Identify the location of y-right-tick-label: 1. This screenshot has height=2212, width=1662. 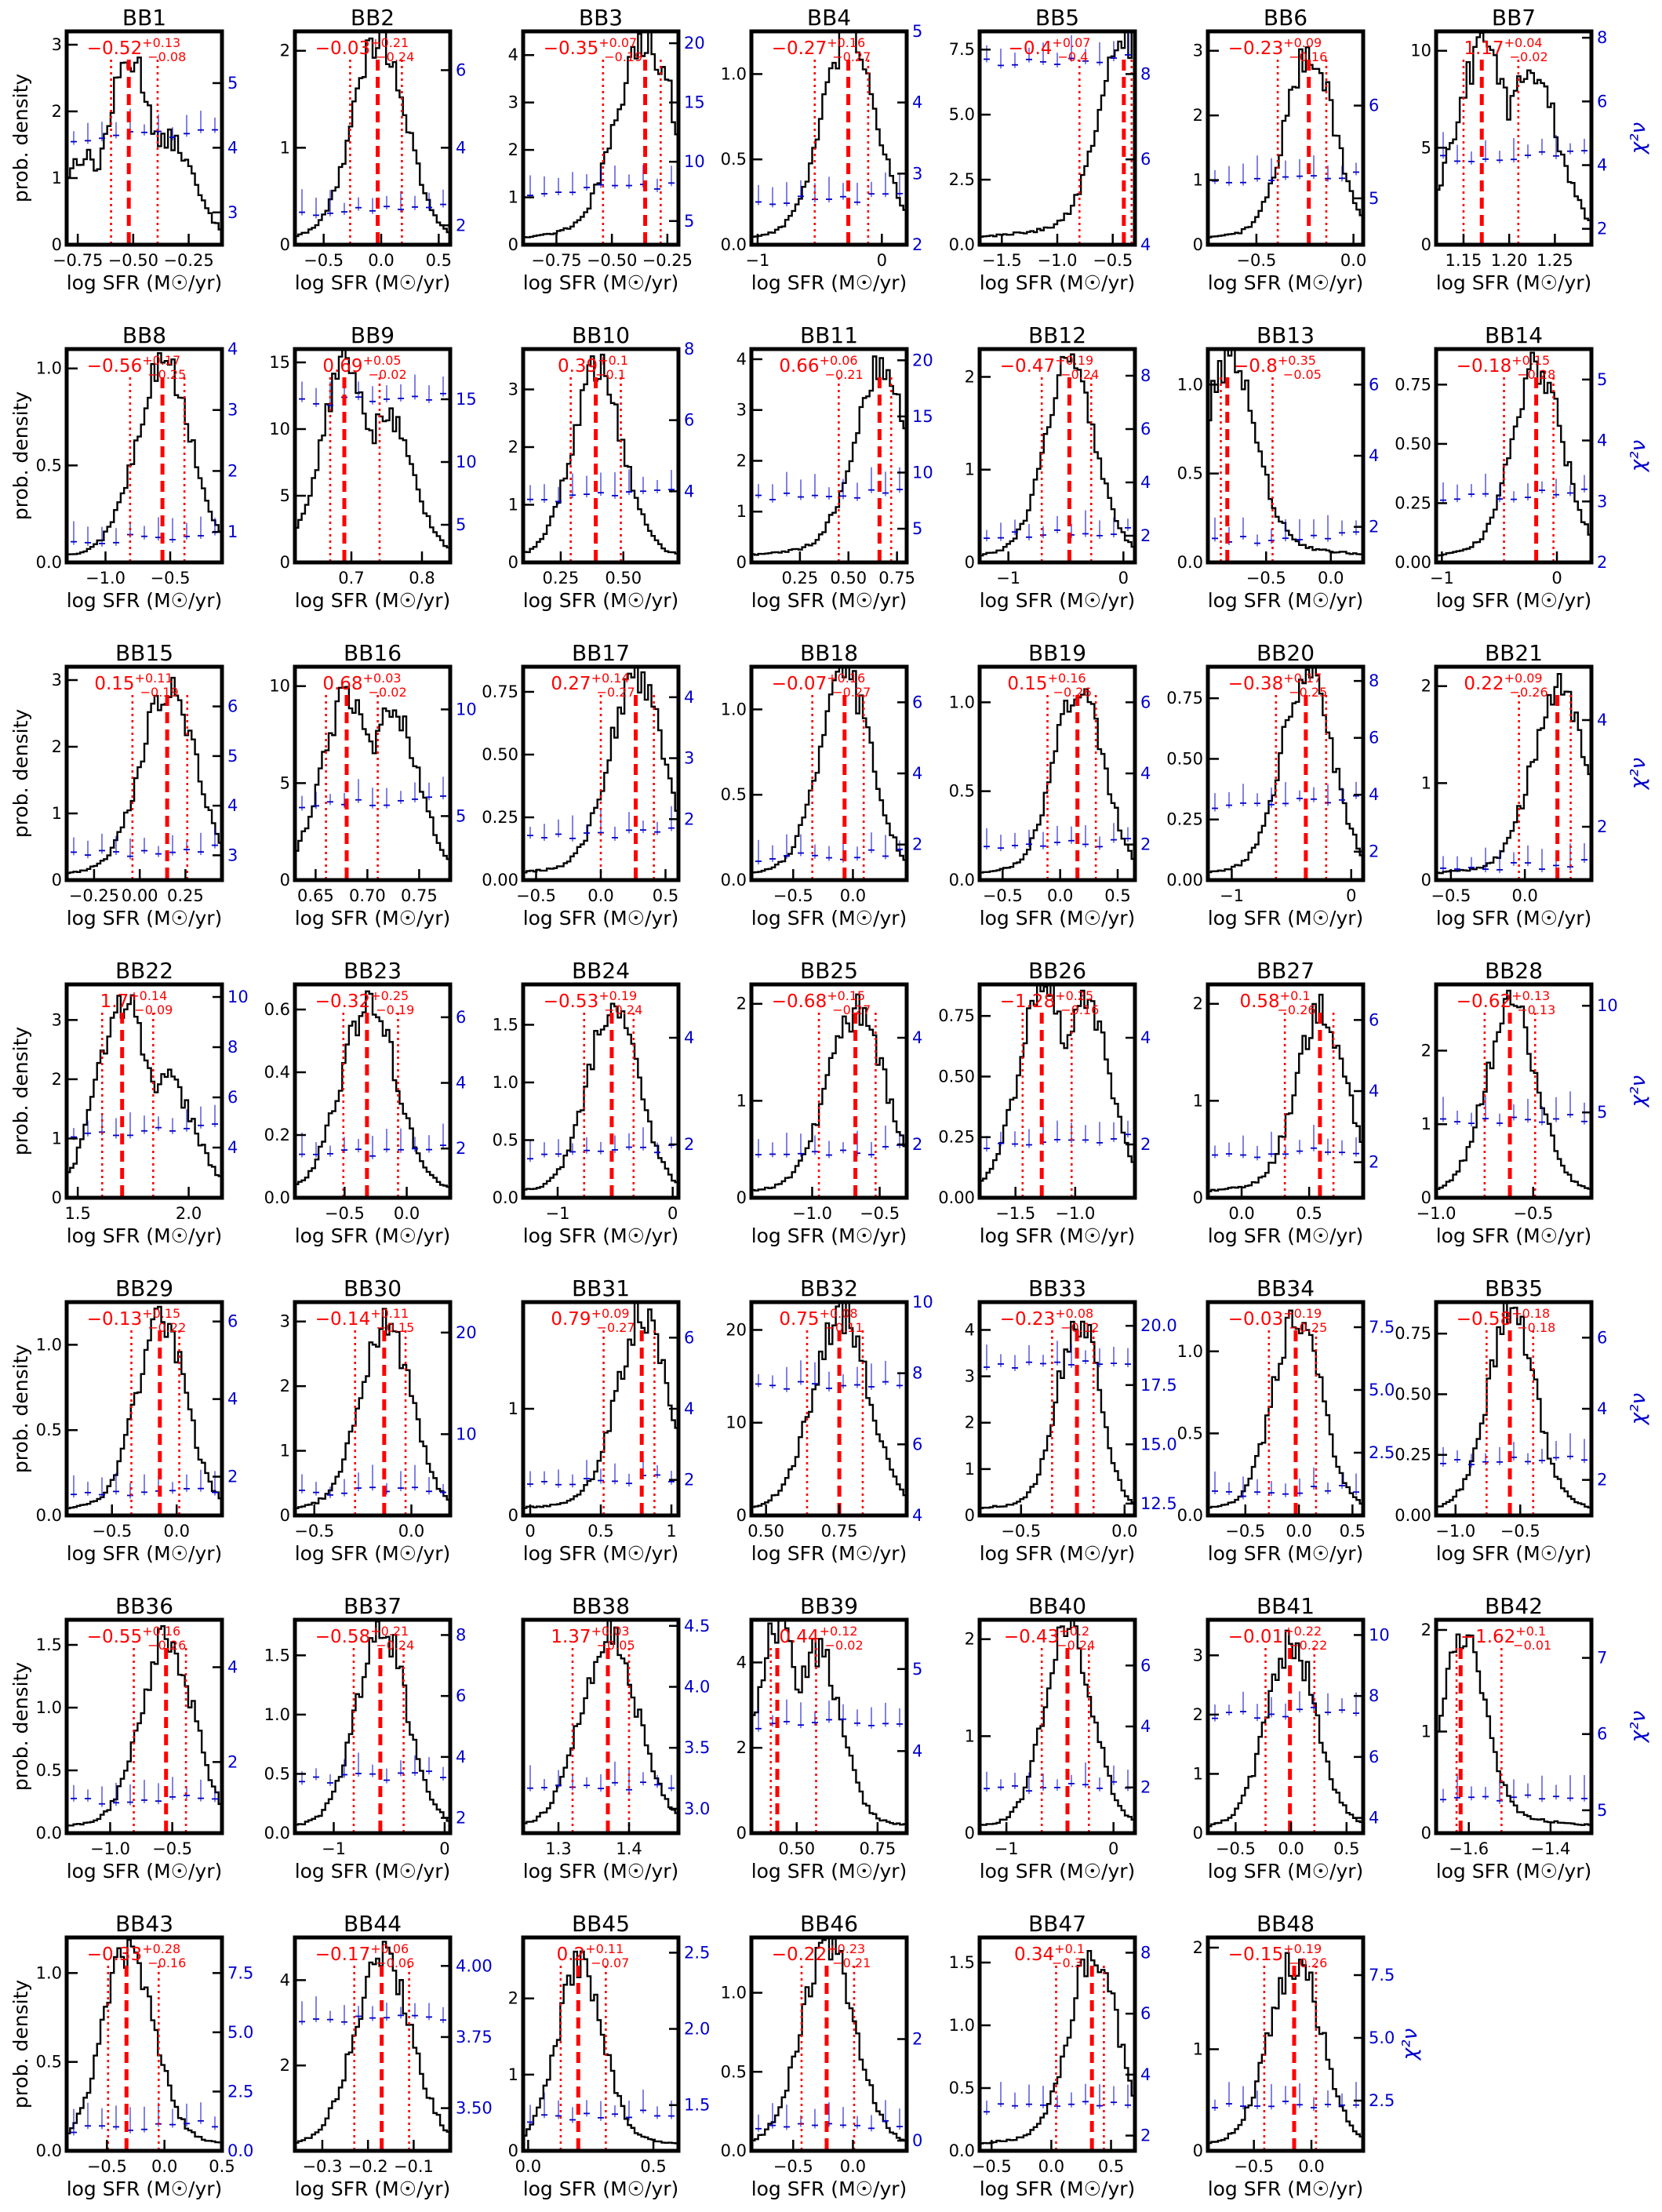
(233, 532).